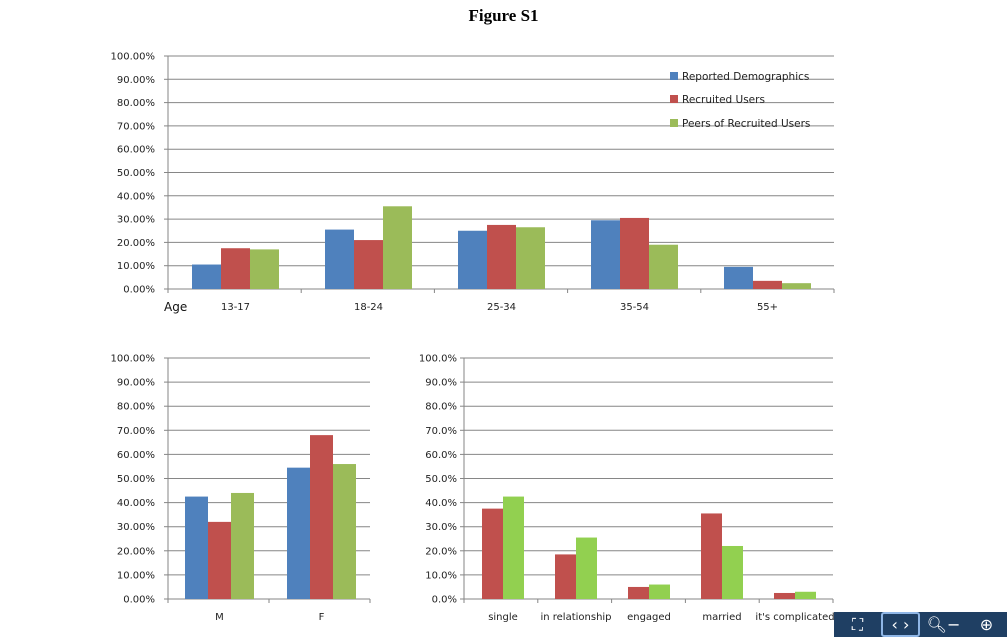 The width and height of the screenshot is (1007, 637). I want to click on zoom-out-icon: 🔍︎−, so click(943, 624).